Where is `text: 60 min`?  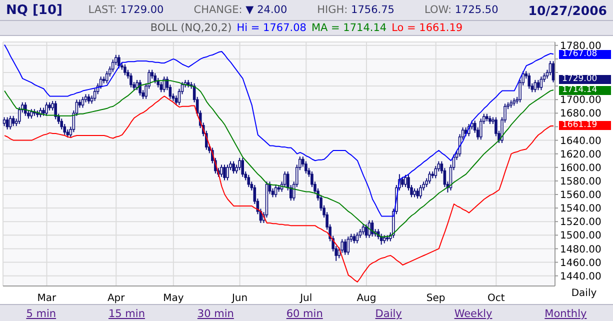 text: 60 min is located at coordinates (304, 314).